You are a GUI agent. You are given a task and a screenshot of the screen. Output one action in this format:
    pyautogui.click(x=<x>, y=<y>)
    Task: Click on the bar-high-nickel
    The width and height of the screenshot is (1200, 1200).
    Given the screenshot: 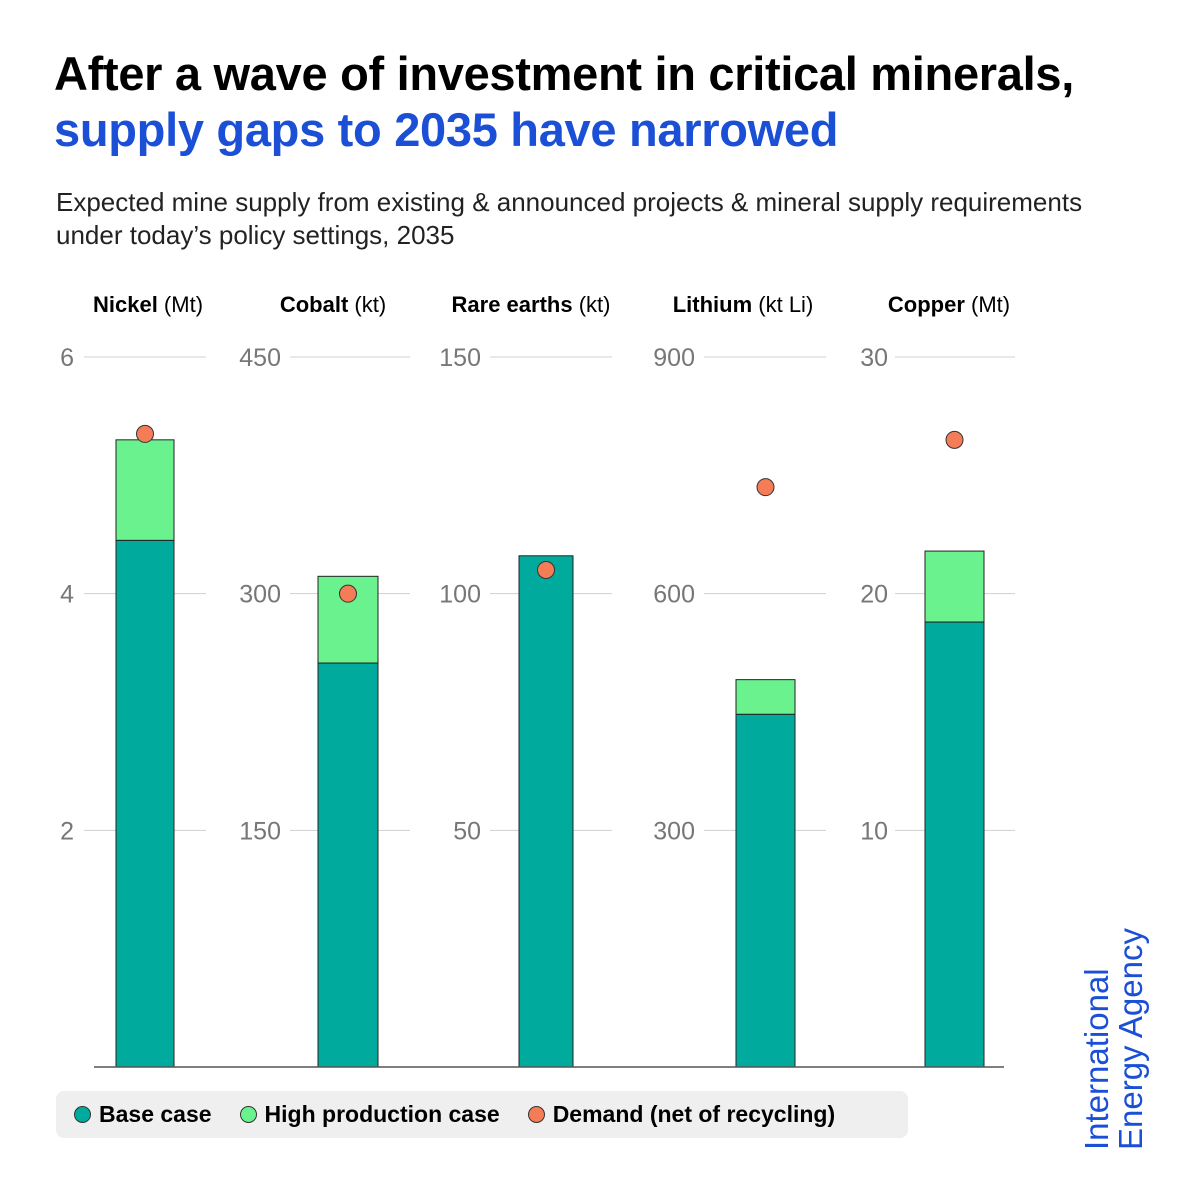 What is the action you would take?
    pyautogui.click(x=145, y=490)
    